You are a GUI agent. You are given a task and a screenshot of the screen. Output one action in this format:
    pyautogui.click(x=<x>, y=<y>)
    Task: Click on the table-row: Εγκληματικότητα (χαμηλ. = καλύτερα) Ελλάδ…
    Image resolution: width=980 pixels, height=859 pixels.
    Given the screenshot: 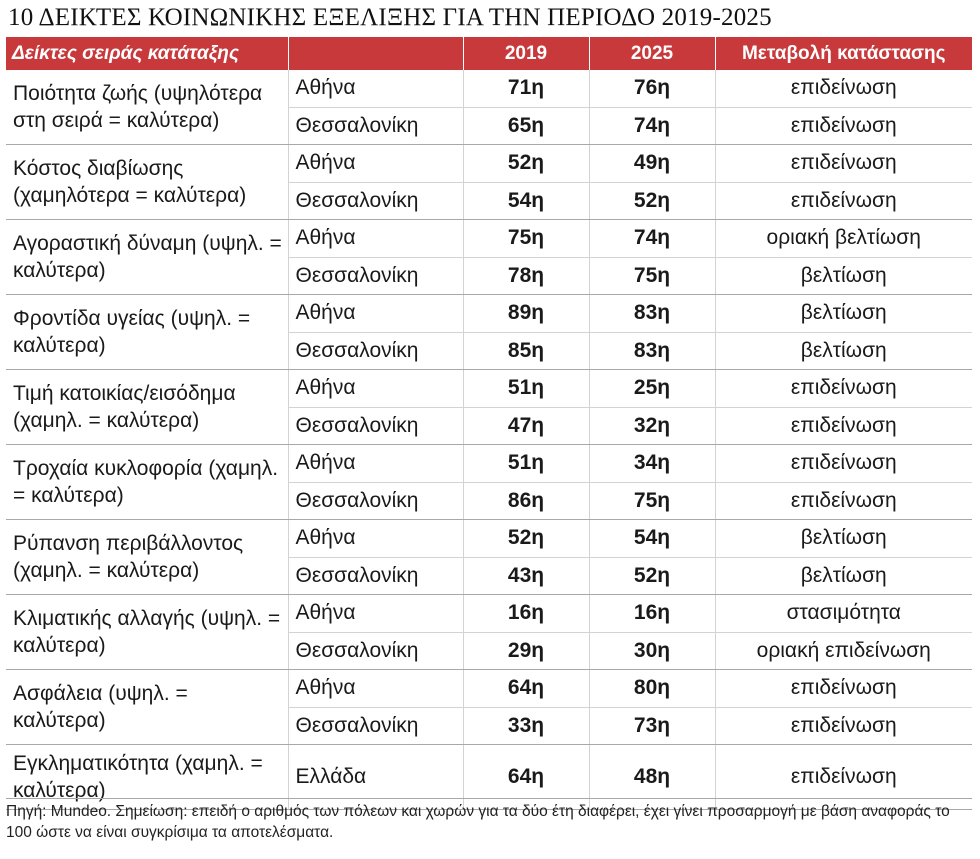 What is the action you would take?
    pyautogui.click(x=489, y=777)
    